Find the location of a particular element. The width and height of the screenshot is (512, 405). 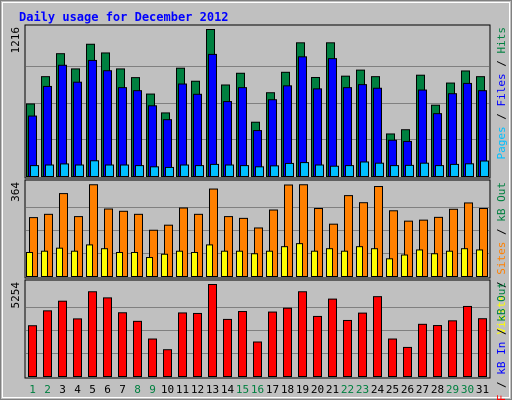

x-tick-label: 8 is located at coordinates (137, 389).